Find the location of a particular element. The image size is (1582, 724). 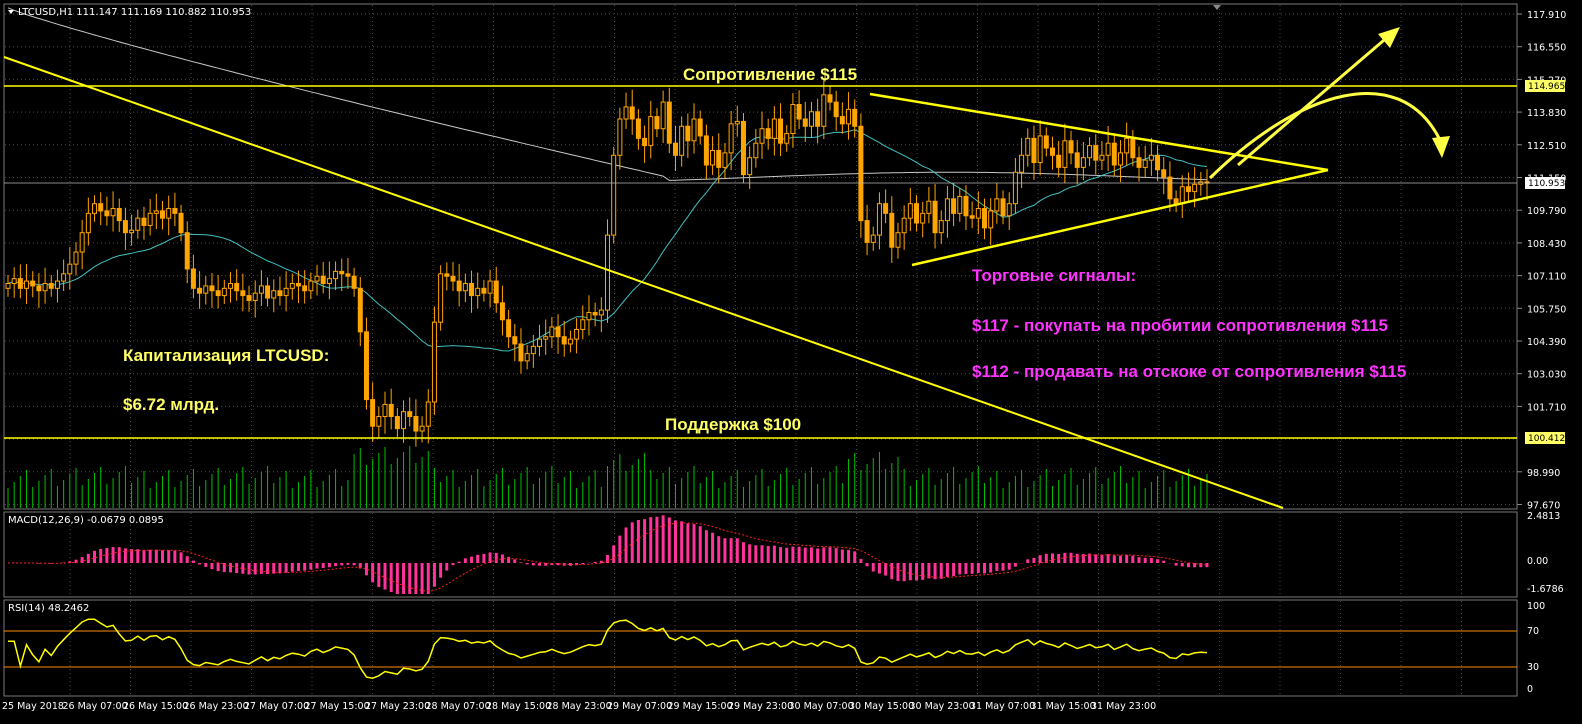

collapse-triangle-icon is located at coordinates (11, 12).